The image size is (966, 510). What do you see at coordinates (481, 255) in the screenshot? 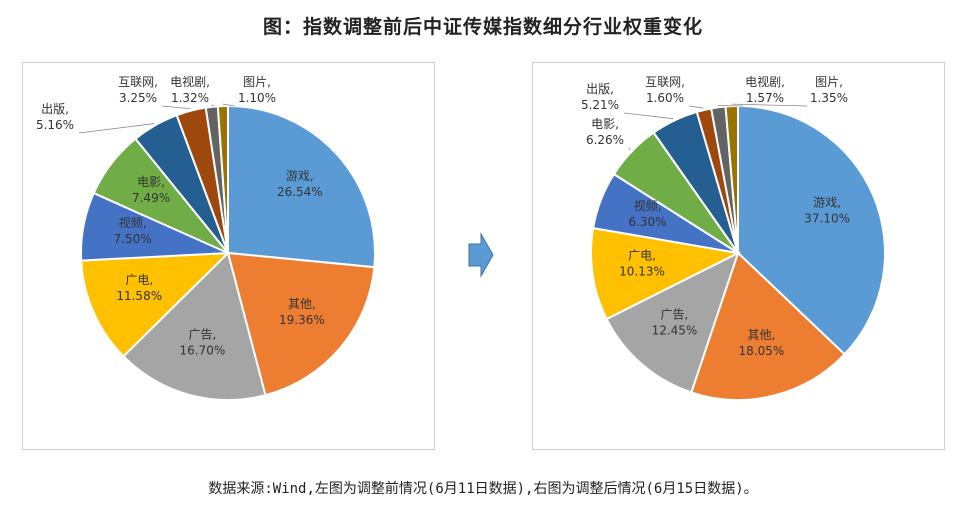
I see `right-arrow-icon` at bounding box center [481, 255].